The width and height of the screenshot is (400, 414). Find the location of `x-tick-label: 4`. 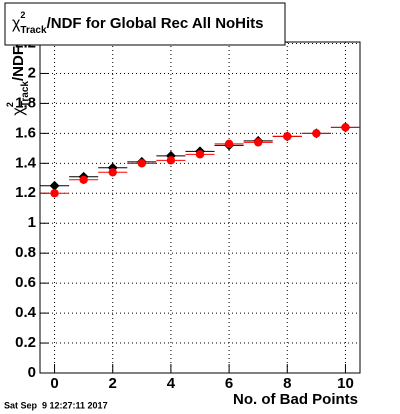

x-tick-label: 4 is located at coordinates (171, 383).